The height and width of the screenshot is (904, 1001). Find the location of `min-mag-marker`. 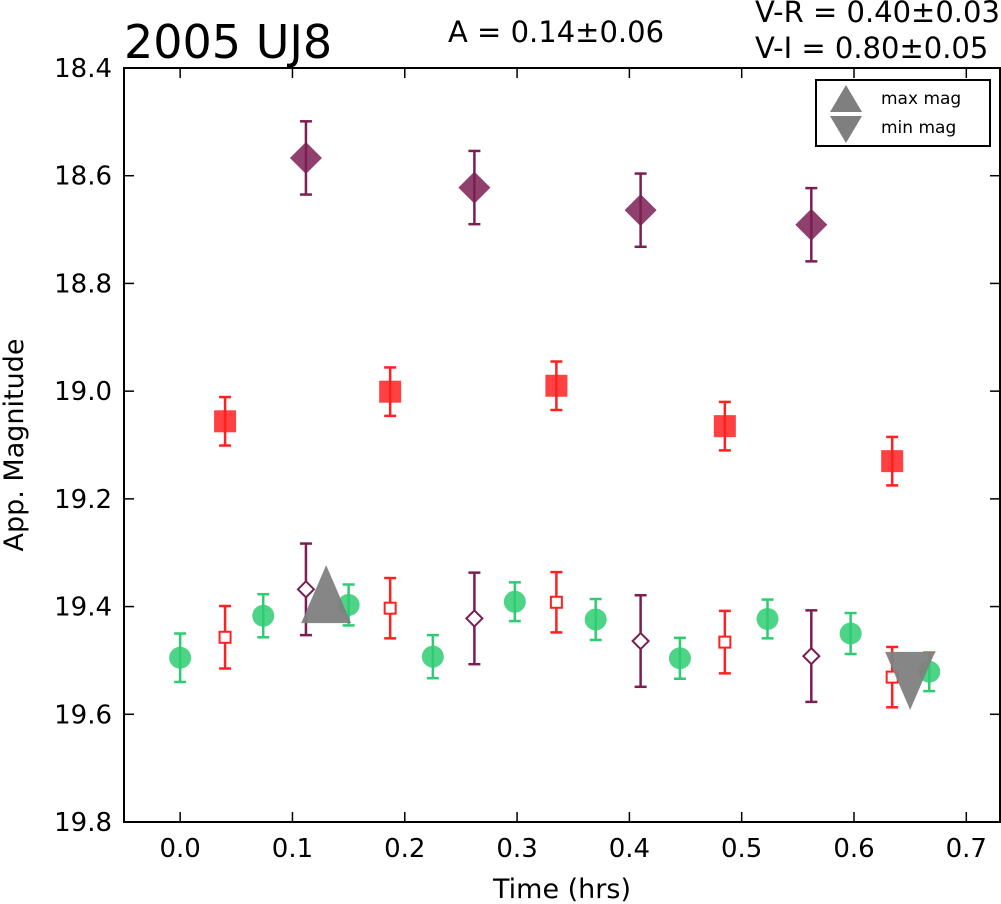

min-mag-marker is located at coordinates (910, 680).